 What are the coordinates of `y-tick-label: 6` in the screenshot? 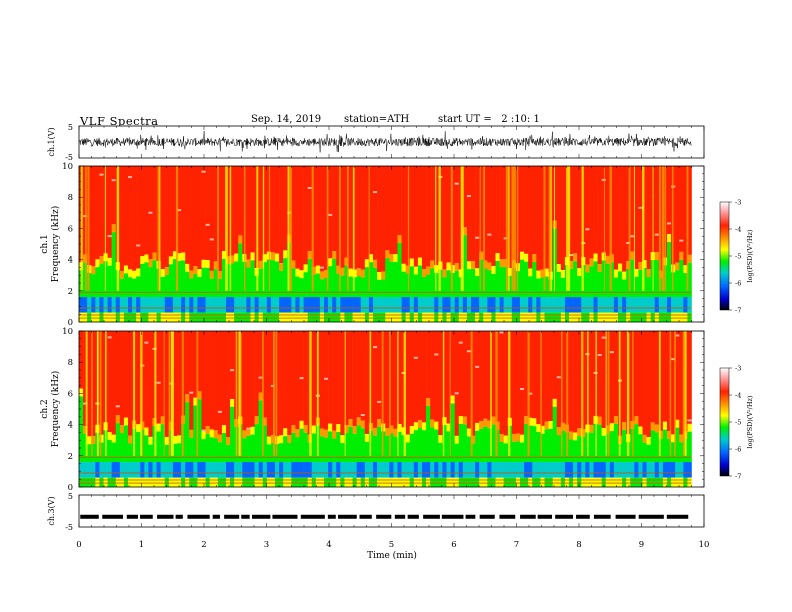 It's located at (70, 394).